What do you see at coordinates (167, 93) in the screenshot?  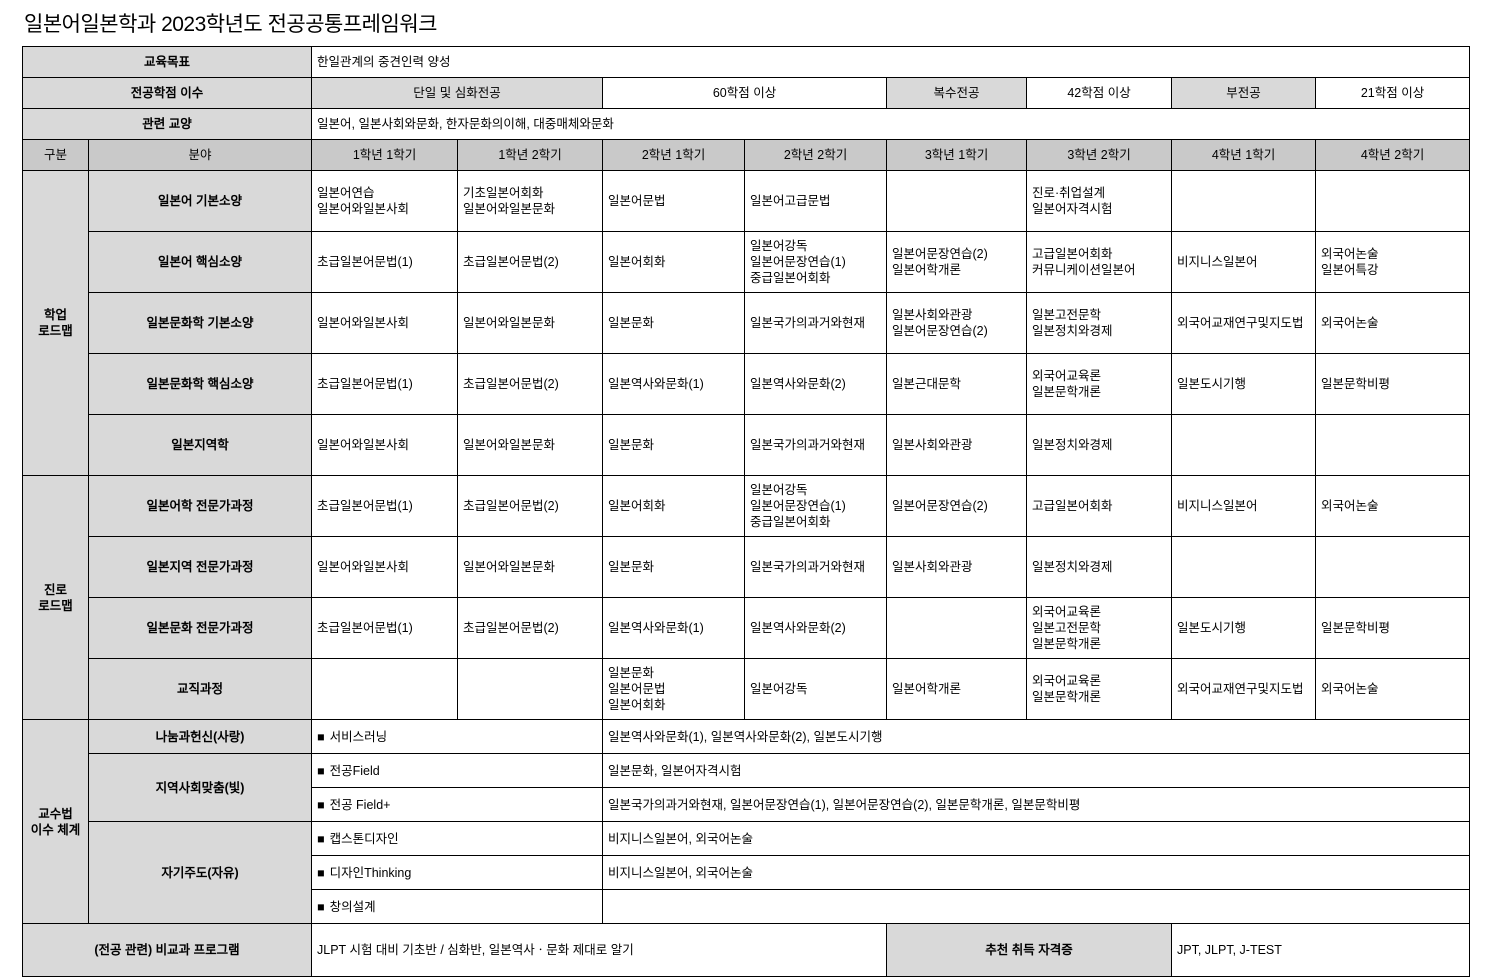 I see `major-credits-label: 전공학점 이수` at bounding box center [167, 93].